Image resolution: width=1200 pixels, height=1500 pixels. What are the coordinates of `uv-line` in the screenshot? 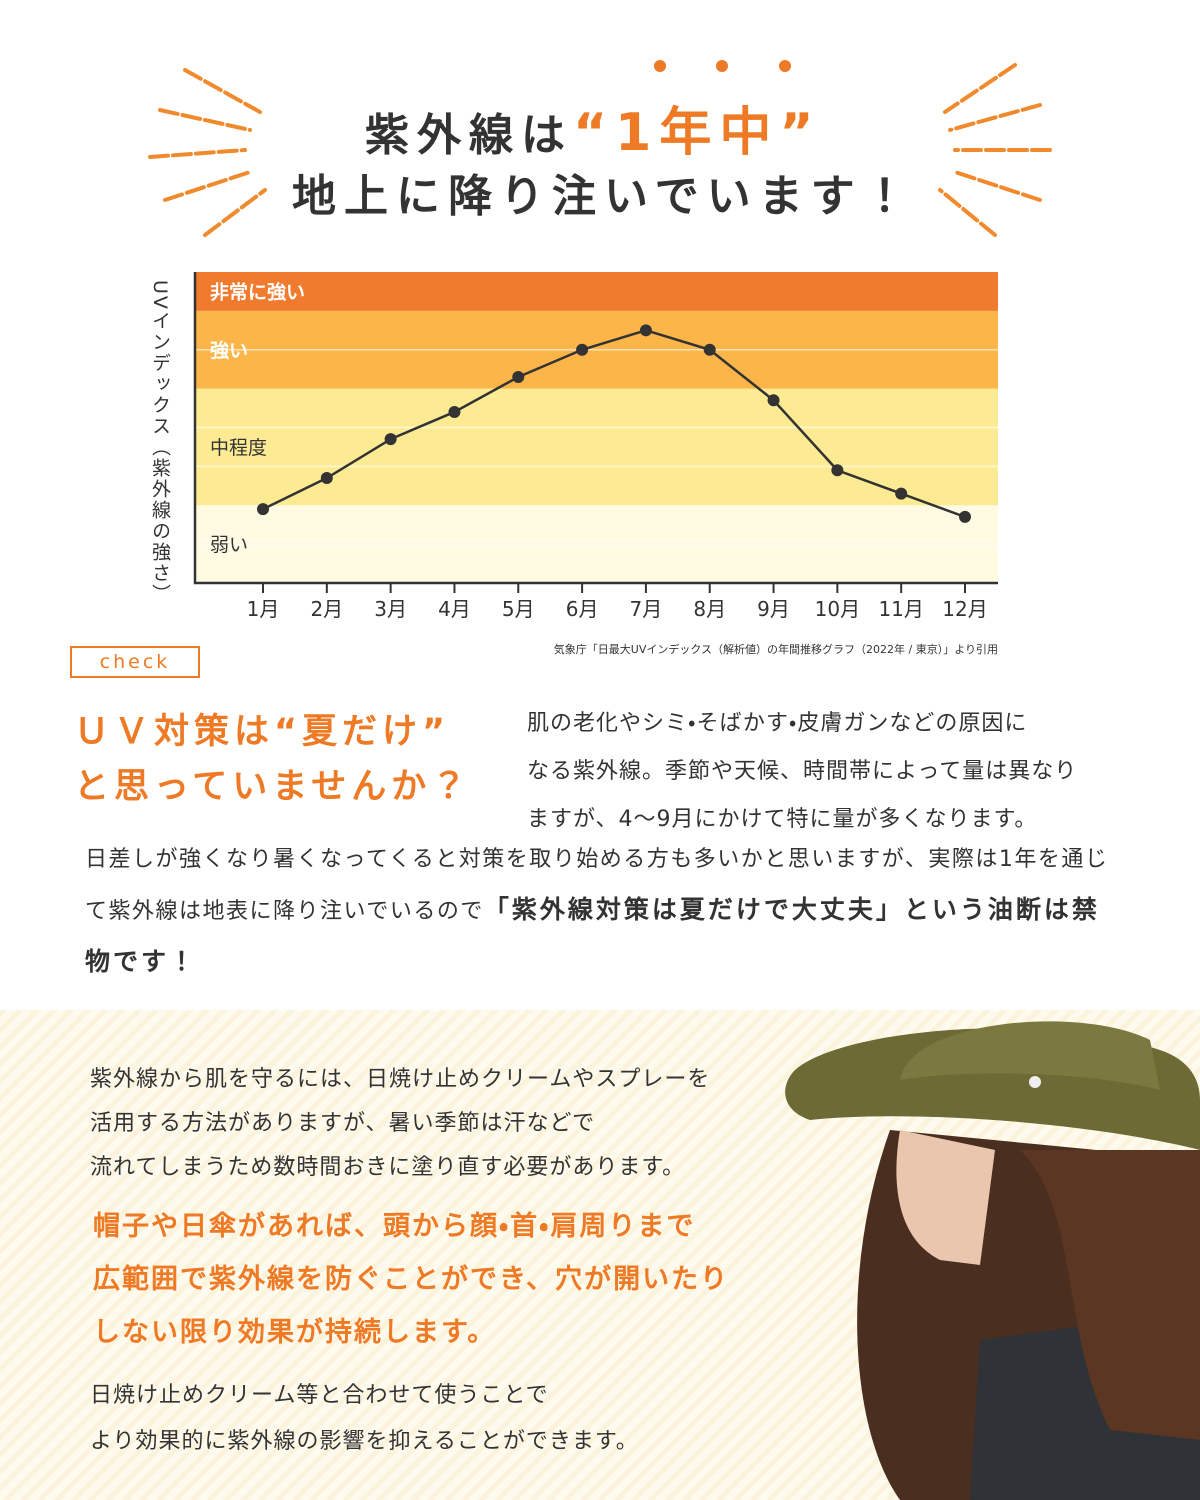 It's located at (614, 424).